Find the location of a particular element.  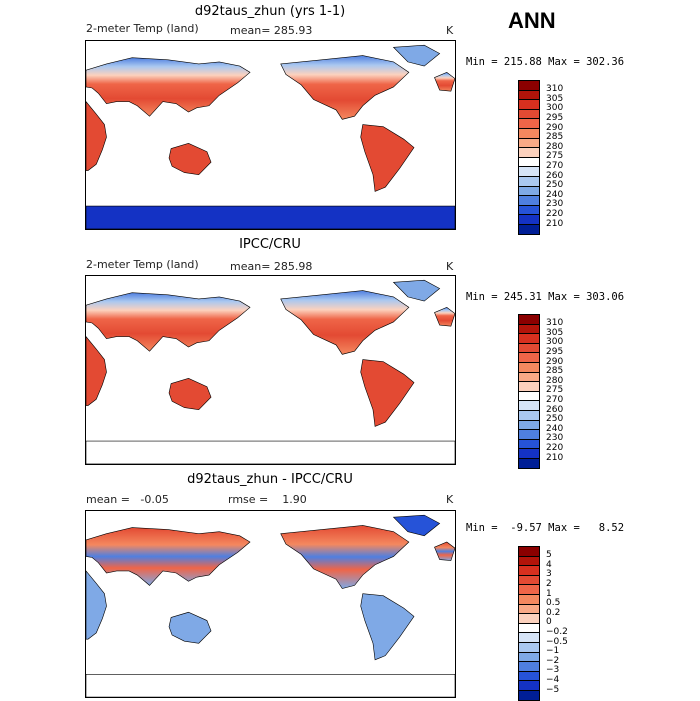

colorbar-label: −2 is located at coordinates (553, 660).